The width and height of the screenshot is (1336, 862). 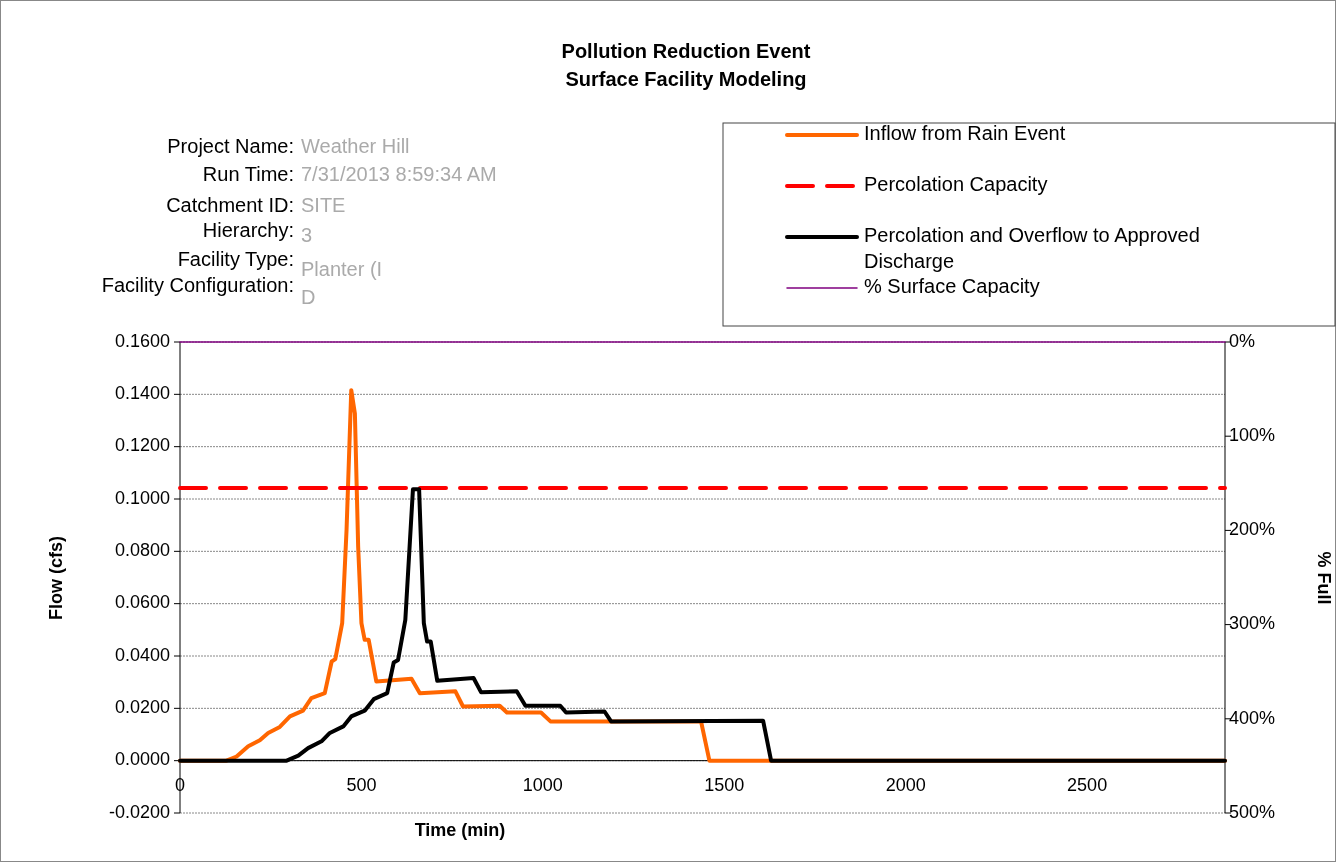 I want to click on text: Catchment ID:, so click(x=230, y=205).